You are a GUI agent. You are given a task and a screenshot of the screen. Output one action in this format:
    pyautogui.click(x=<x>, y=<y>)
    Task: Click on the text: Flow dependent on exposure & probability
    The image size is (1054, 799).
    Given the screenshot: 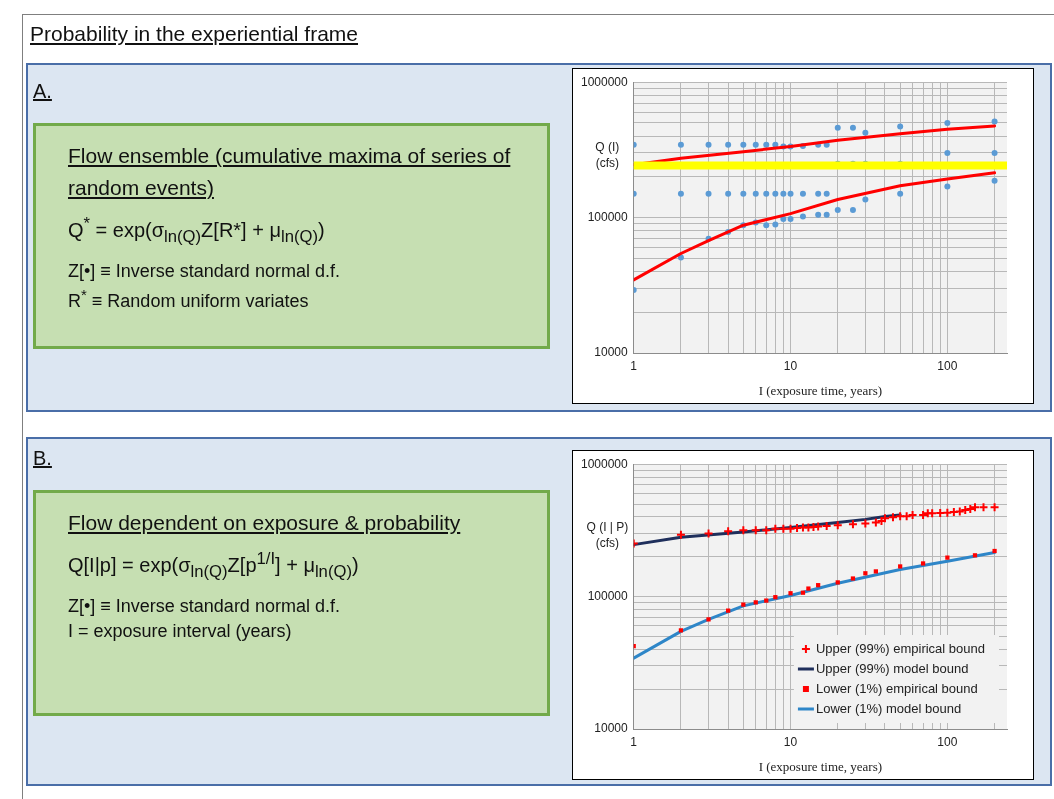 What is the action you would take?
    pyautogui.click(x=265, y=523)
    